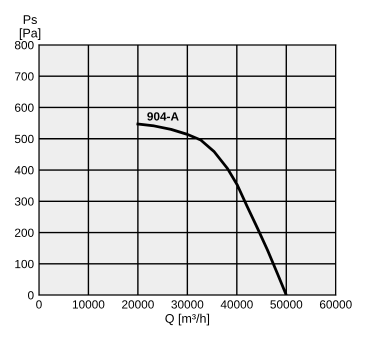 The image size is (371, 338). I want to click on y-tick-label: 800, so click(24, 45).